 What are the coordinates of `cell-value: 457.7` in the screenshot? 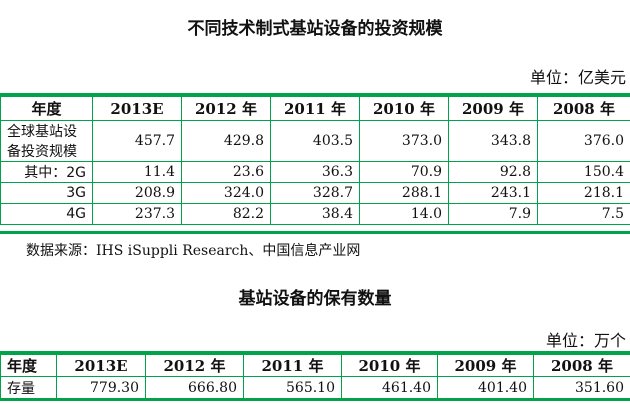 It's located at (137, 141).